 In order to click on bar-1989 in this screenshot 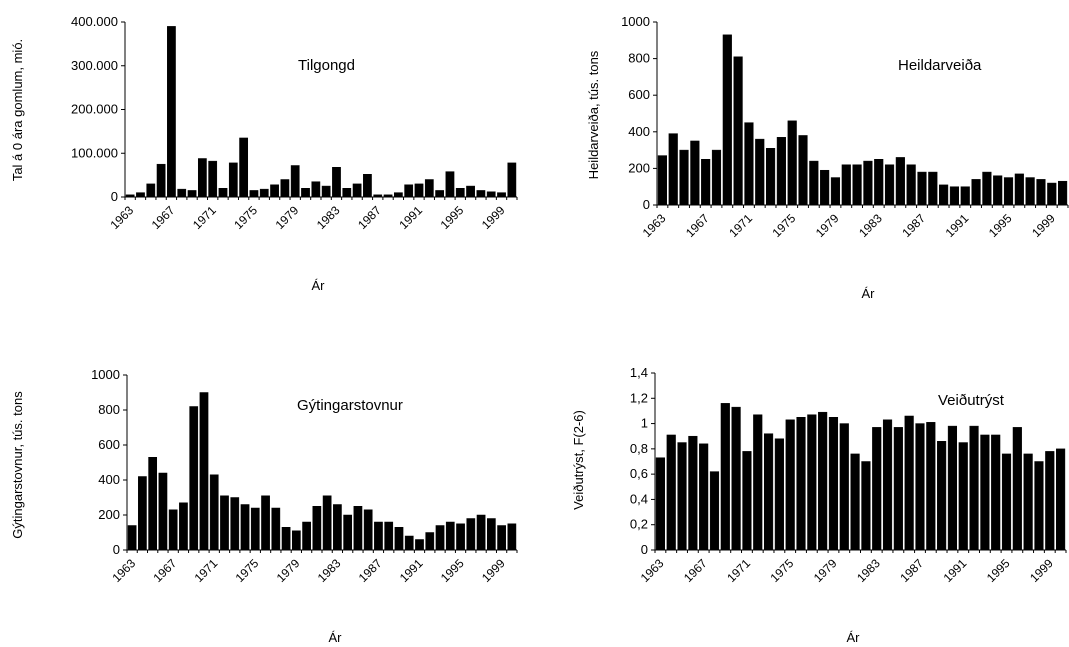, I will do `click(399, 539)`.